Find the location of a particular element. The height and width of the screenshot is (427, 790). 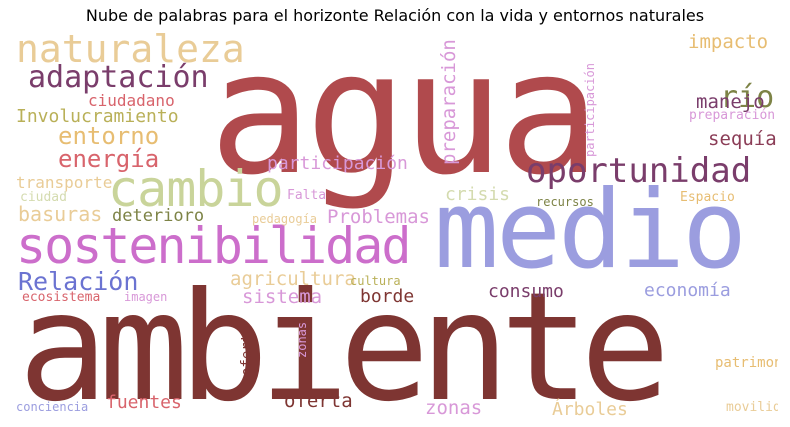

word-espacio: crisis is located at coordinates (478, 194).